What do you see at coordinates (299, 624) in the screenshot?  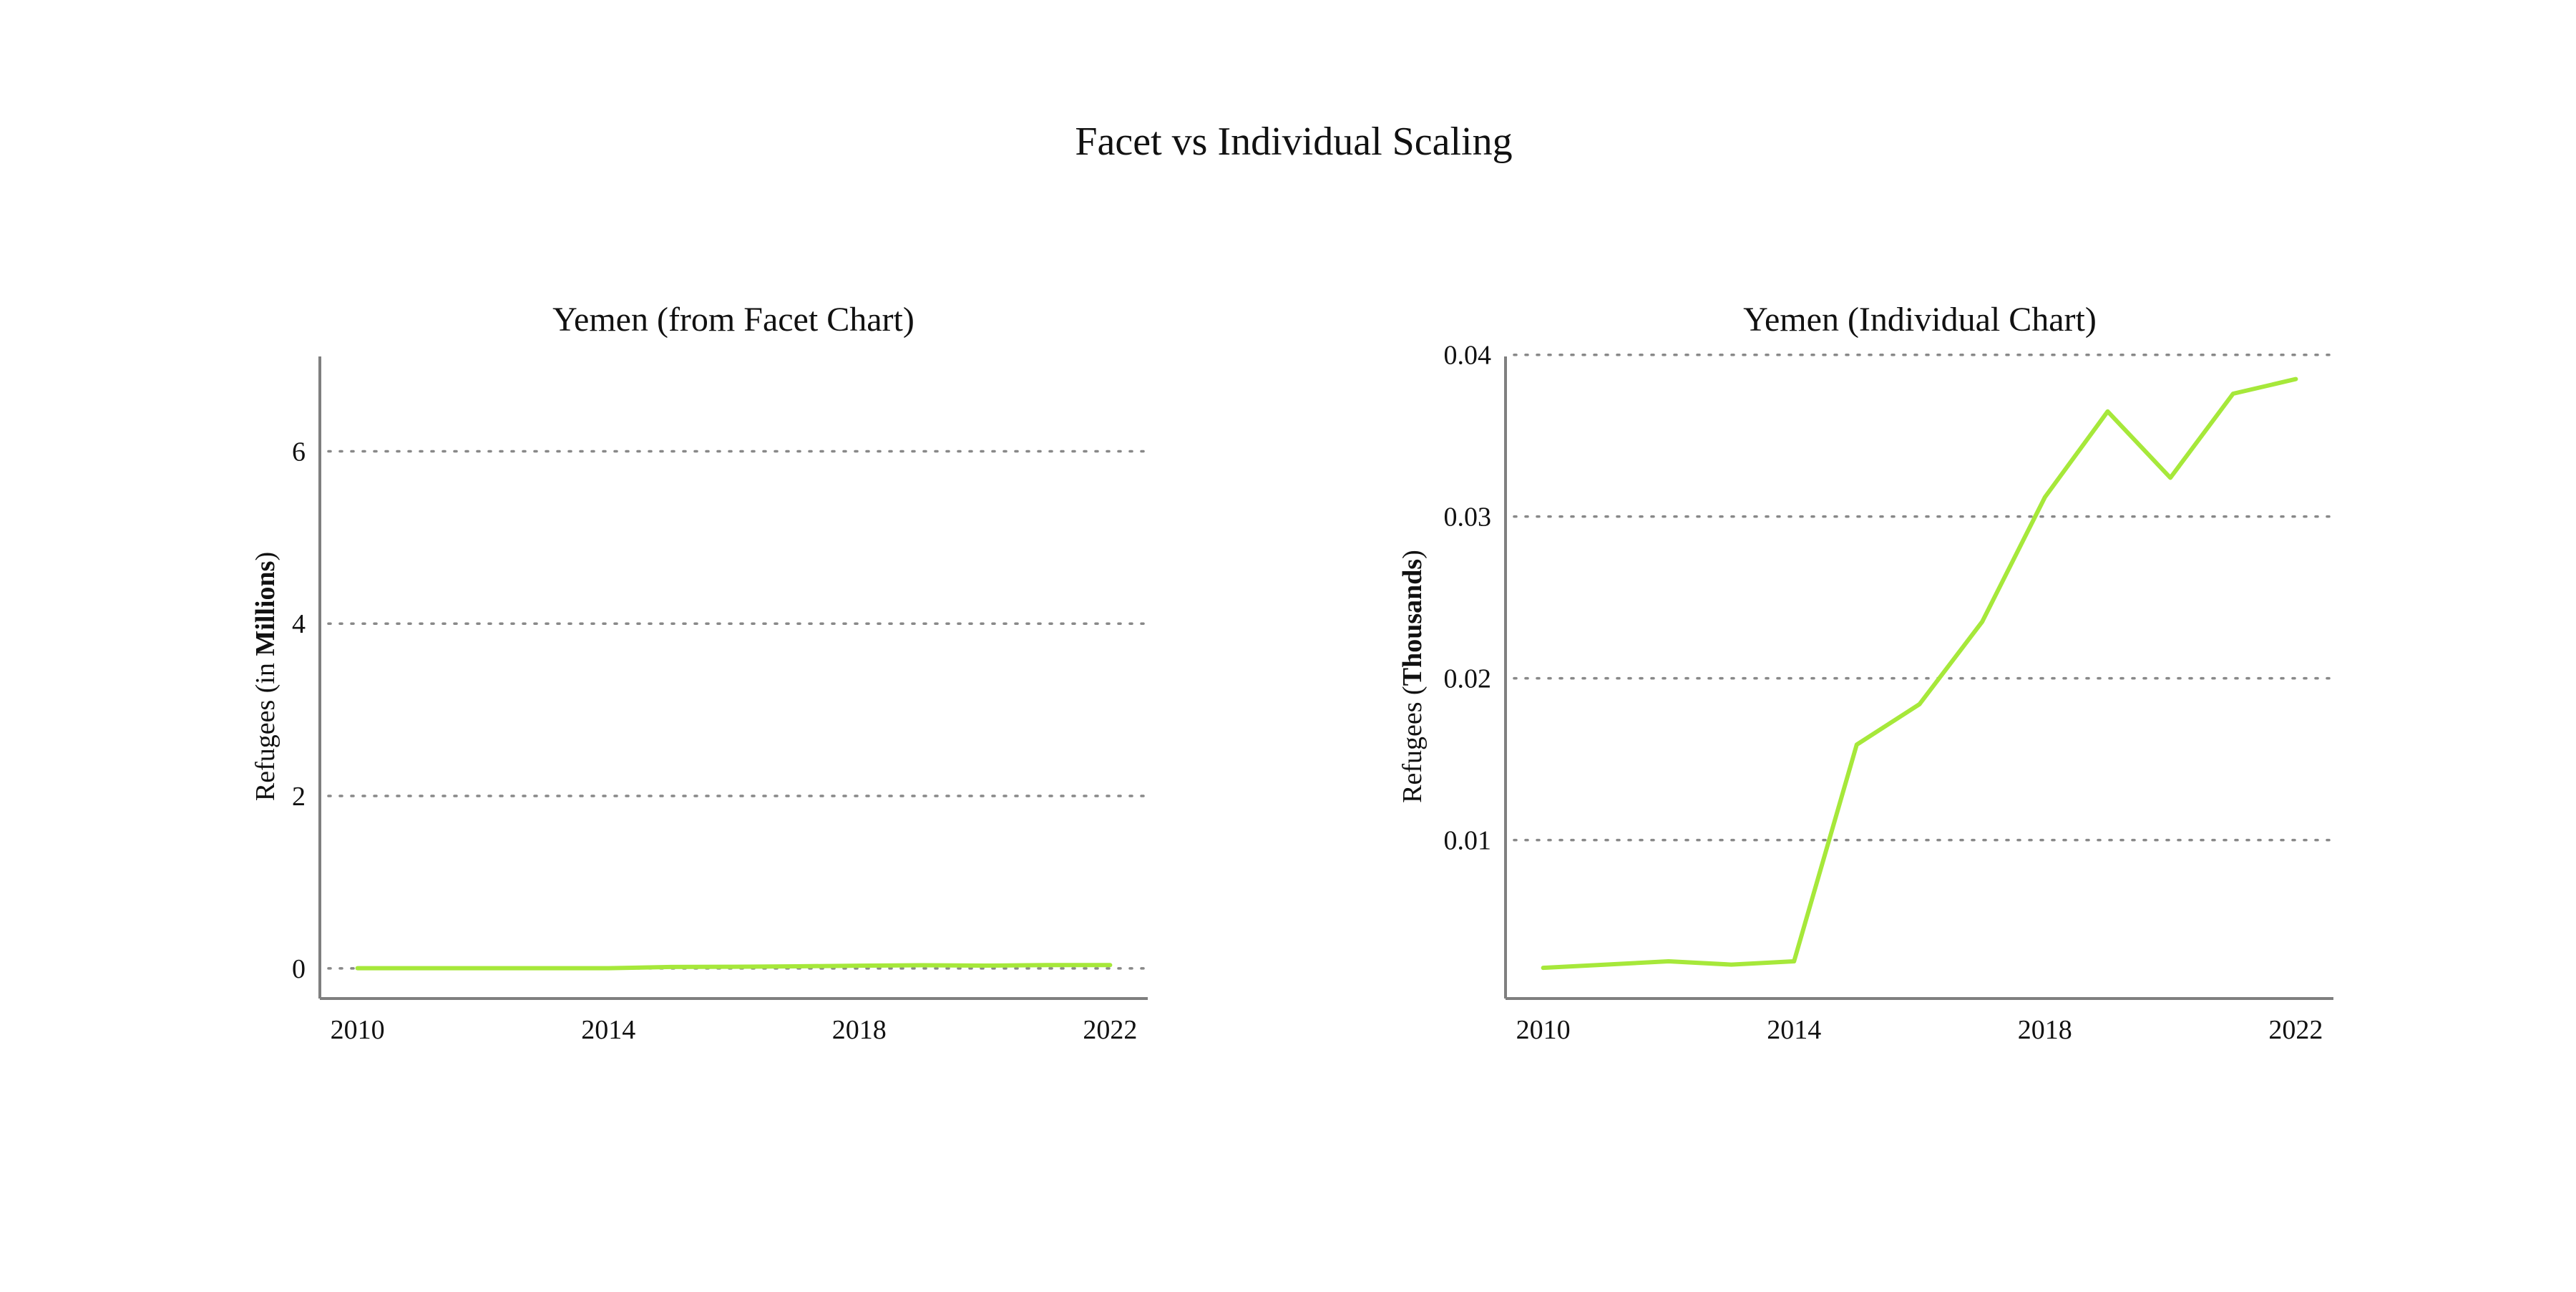 I see `facet-chart-y-tick-label: 4` at bounding box center [299, 624].